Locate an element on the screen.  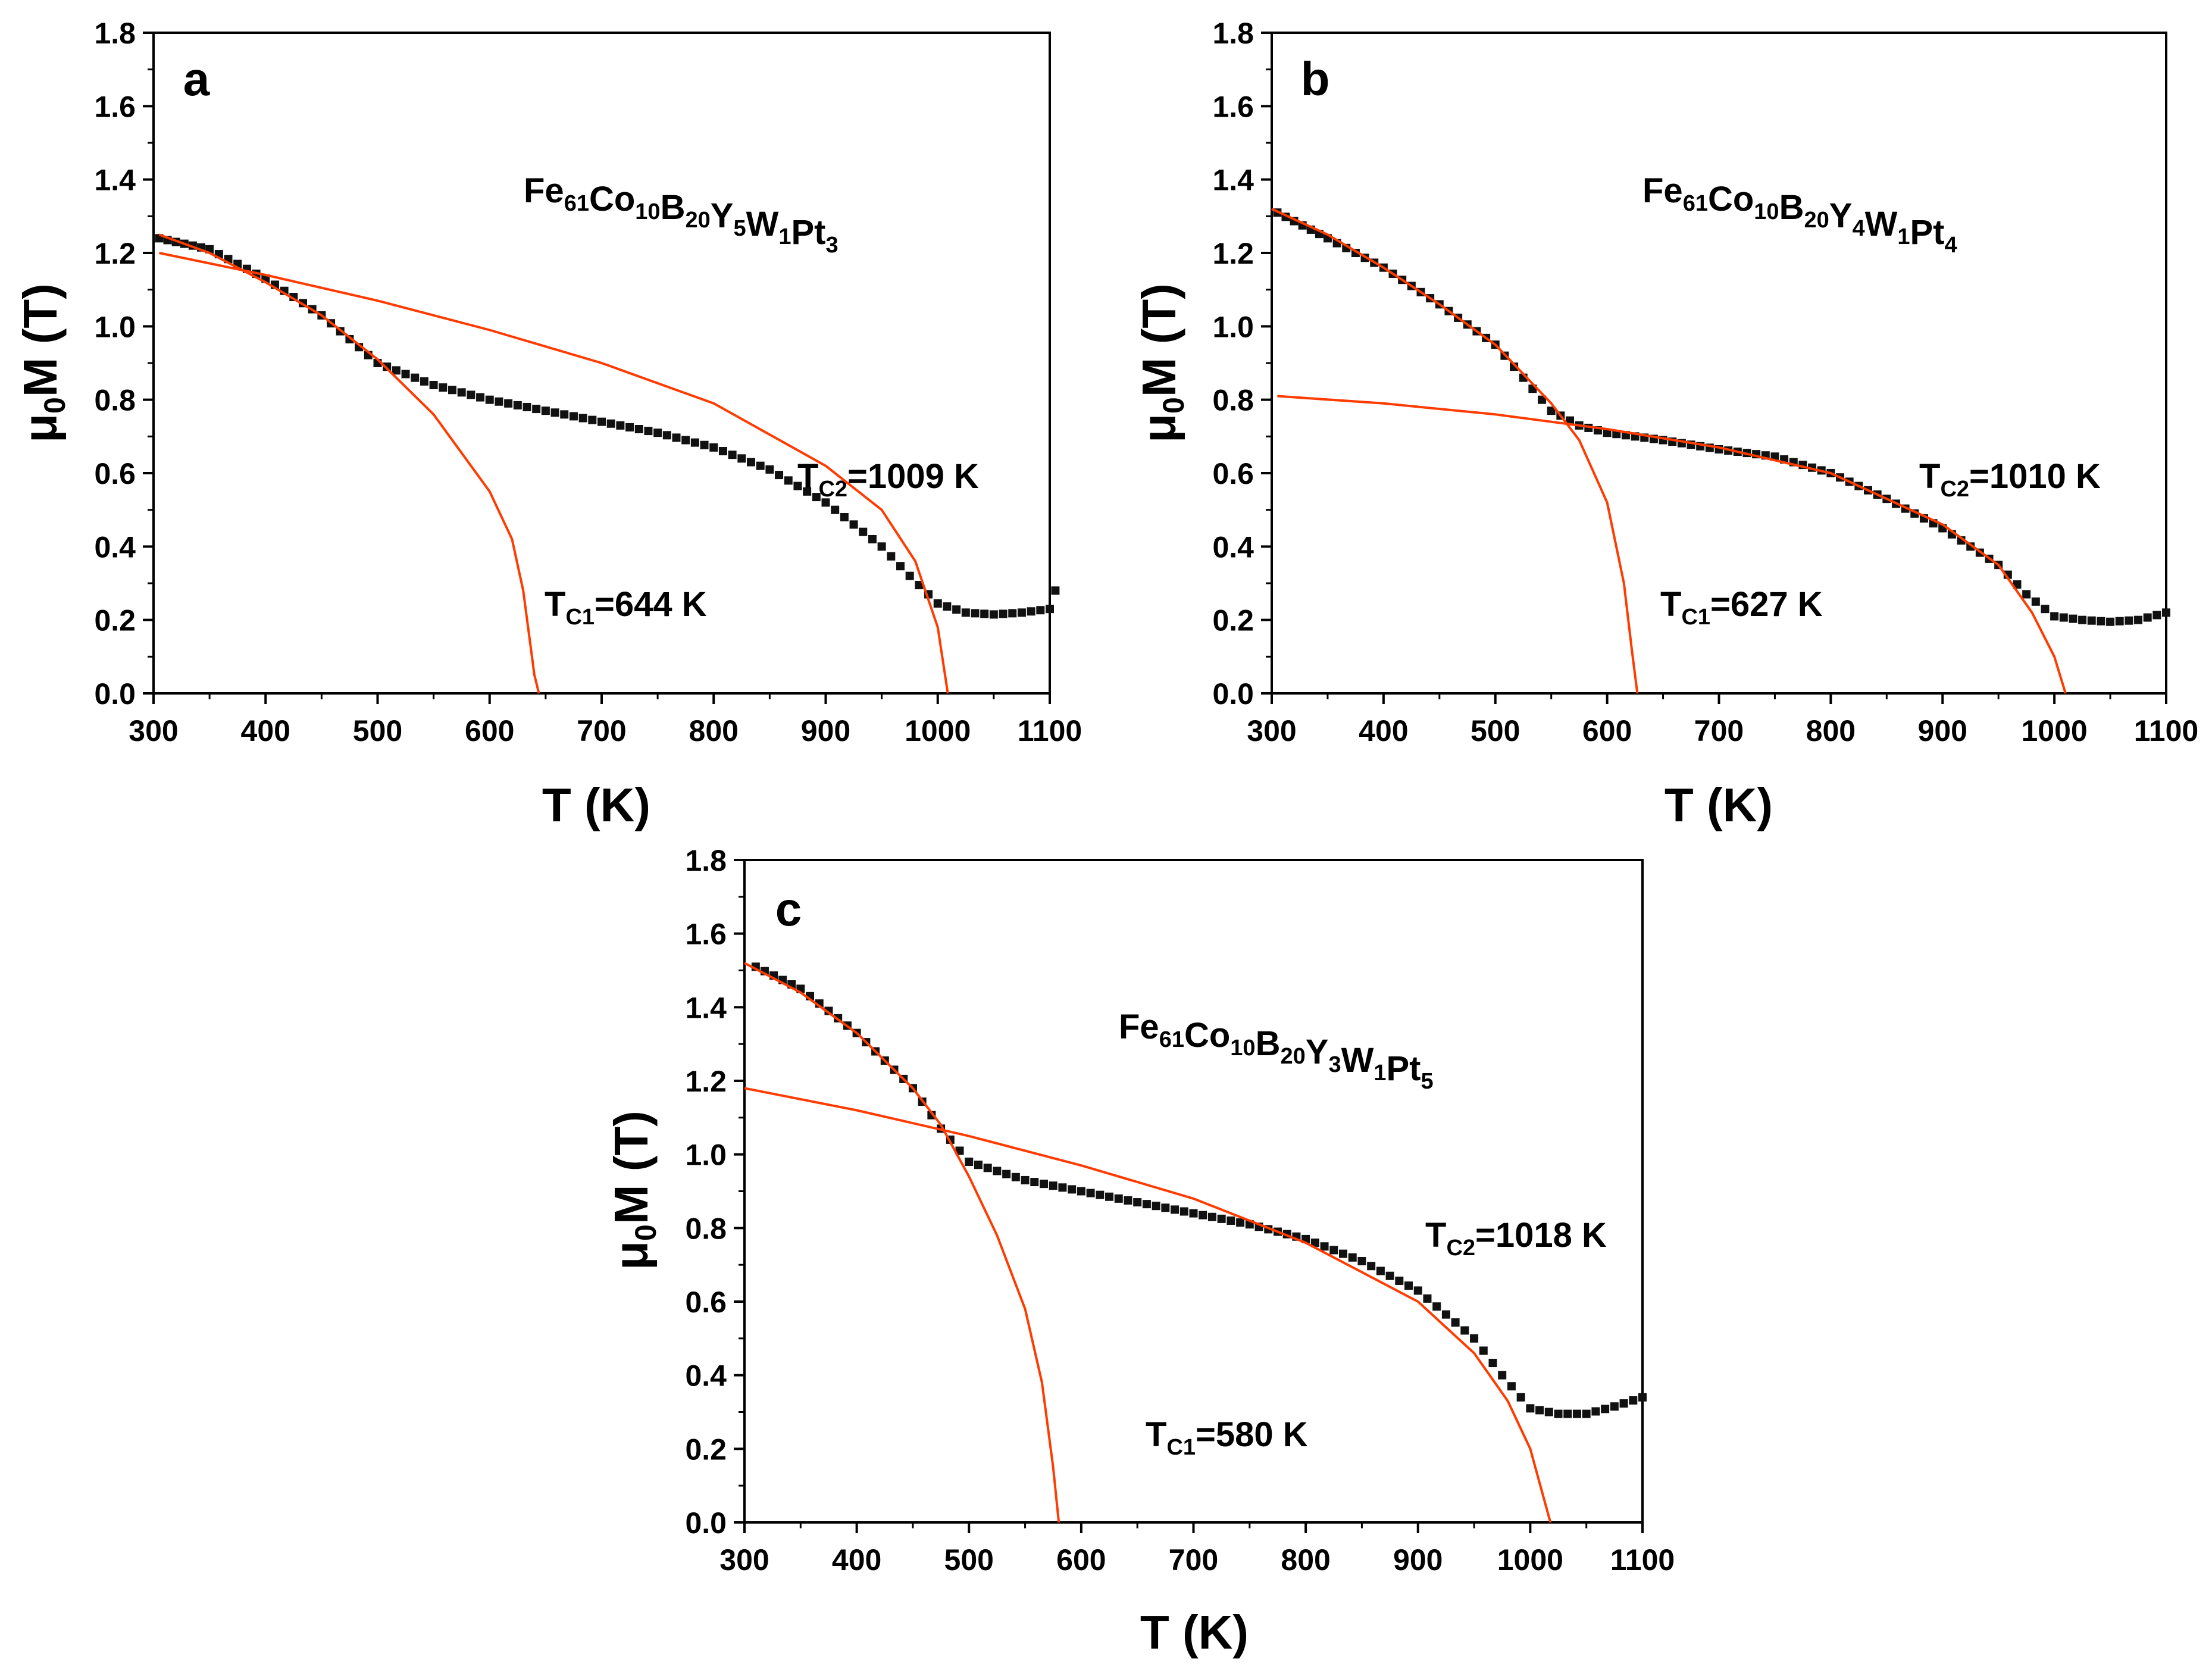
y-axis-label: μ0M (T) is located at coordinates (42, 363).